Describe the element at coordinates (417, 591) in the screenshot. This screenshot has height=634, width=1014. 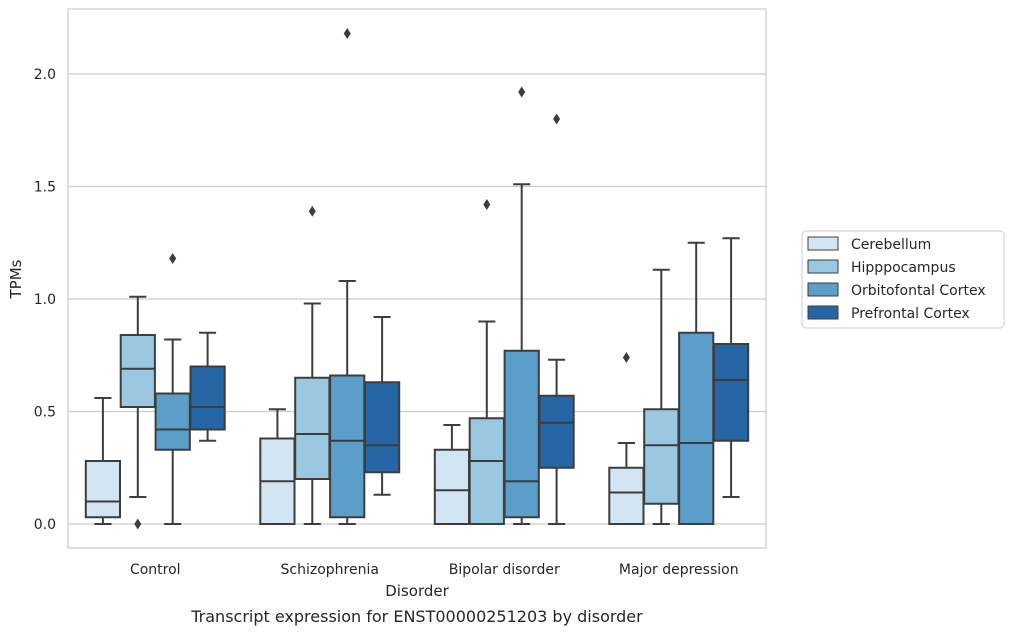
I see `x-axis-label: Disorder` at that location.